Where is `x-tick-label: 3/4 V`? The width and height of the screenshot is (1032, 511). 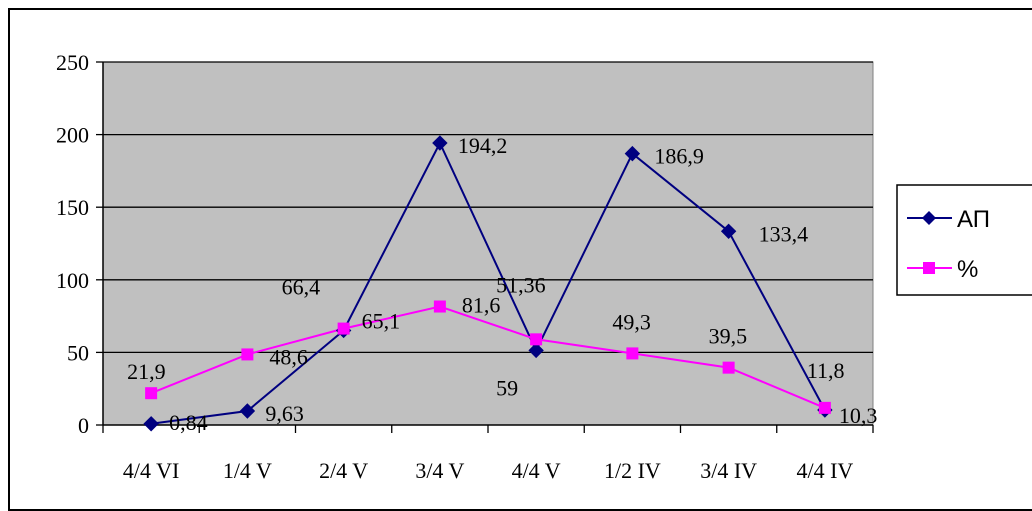 x-tick-label: 3/4 V is located at coordinates (439, 470).